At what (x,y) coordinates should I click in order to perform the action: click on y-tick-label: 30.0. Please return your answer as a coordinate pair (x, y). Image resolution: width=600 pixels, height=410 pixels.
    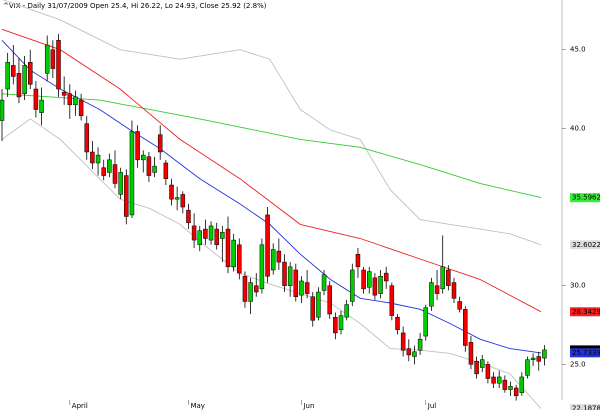
    Looking at the image, I should click on (578, 286).